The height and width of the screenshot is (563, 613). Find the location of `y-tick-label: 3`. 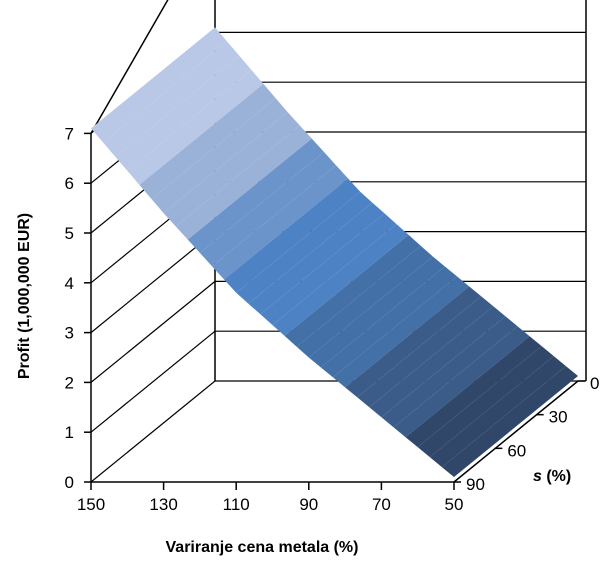

y-tick-label: 3 is located at coordinates (69, 333).